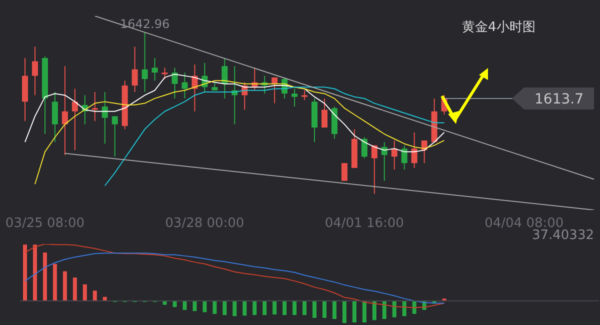 The image size is (600, 325). I want to click on text: 37.40332, so click(563, 235).